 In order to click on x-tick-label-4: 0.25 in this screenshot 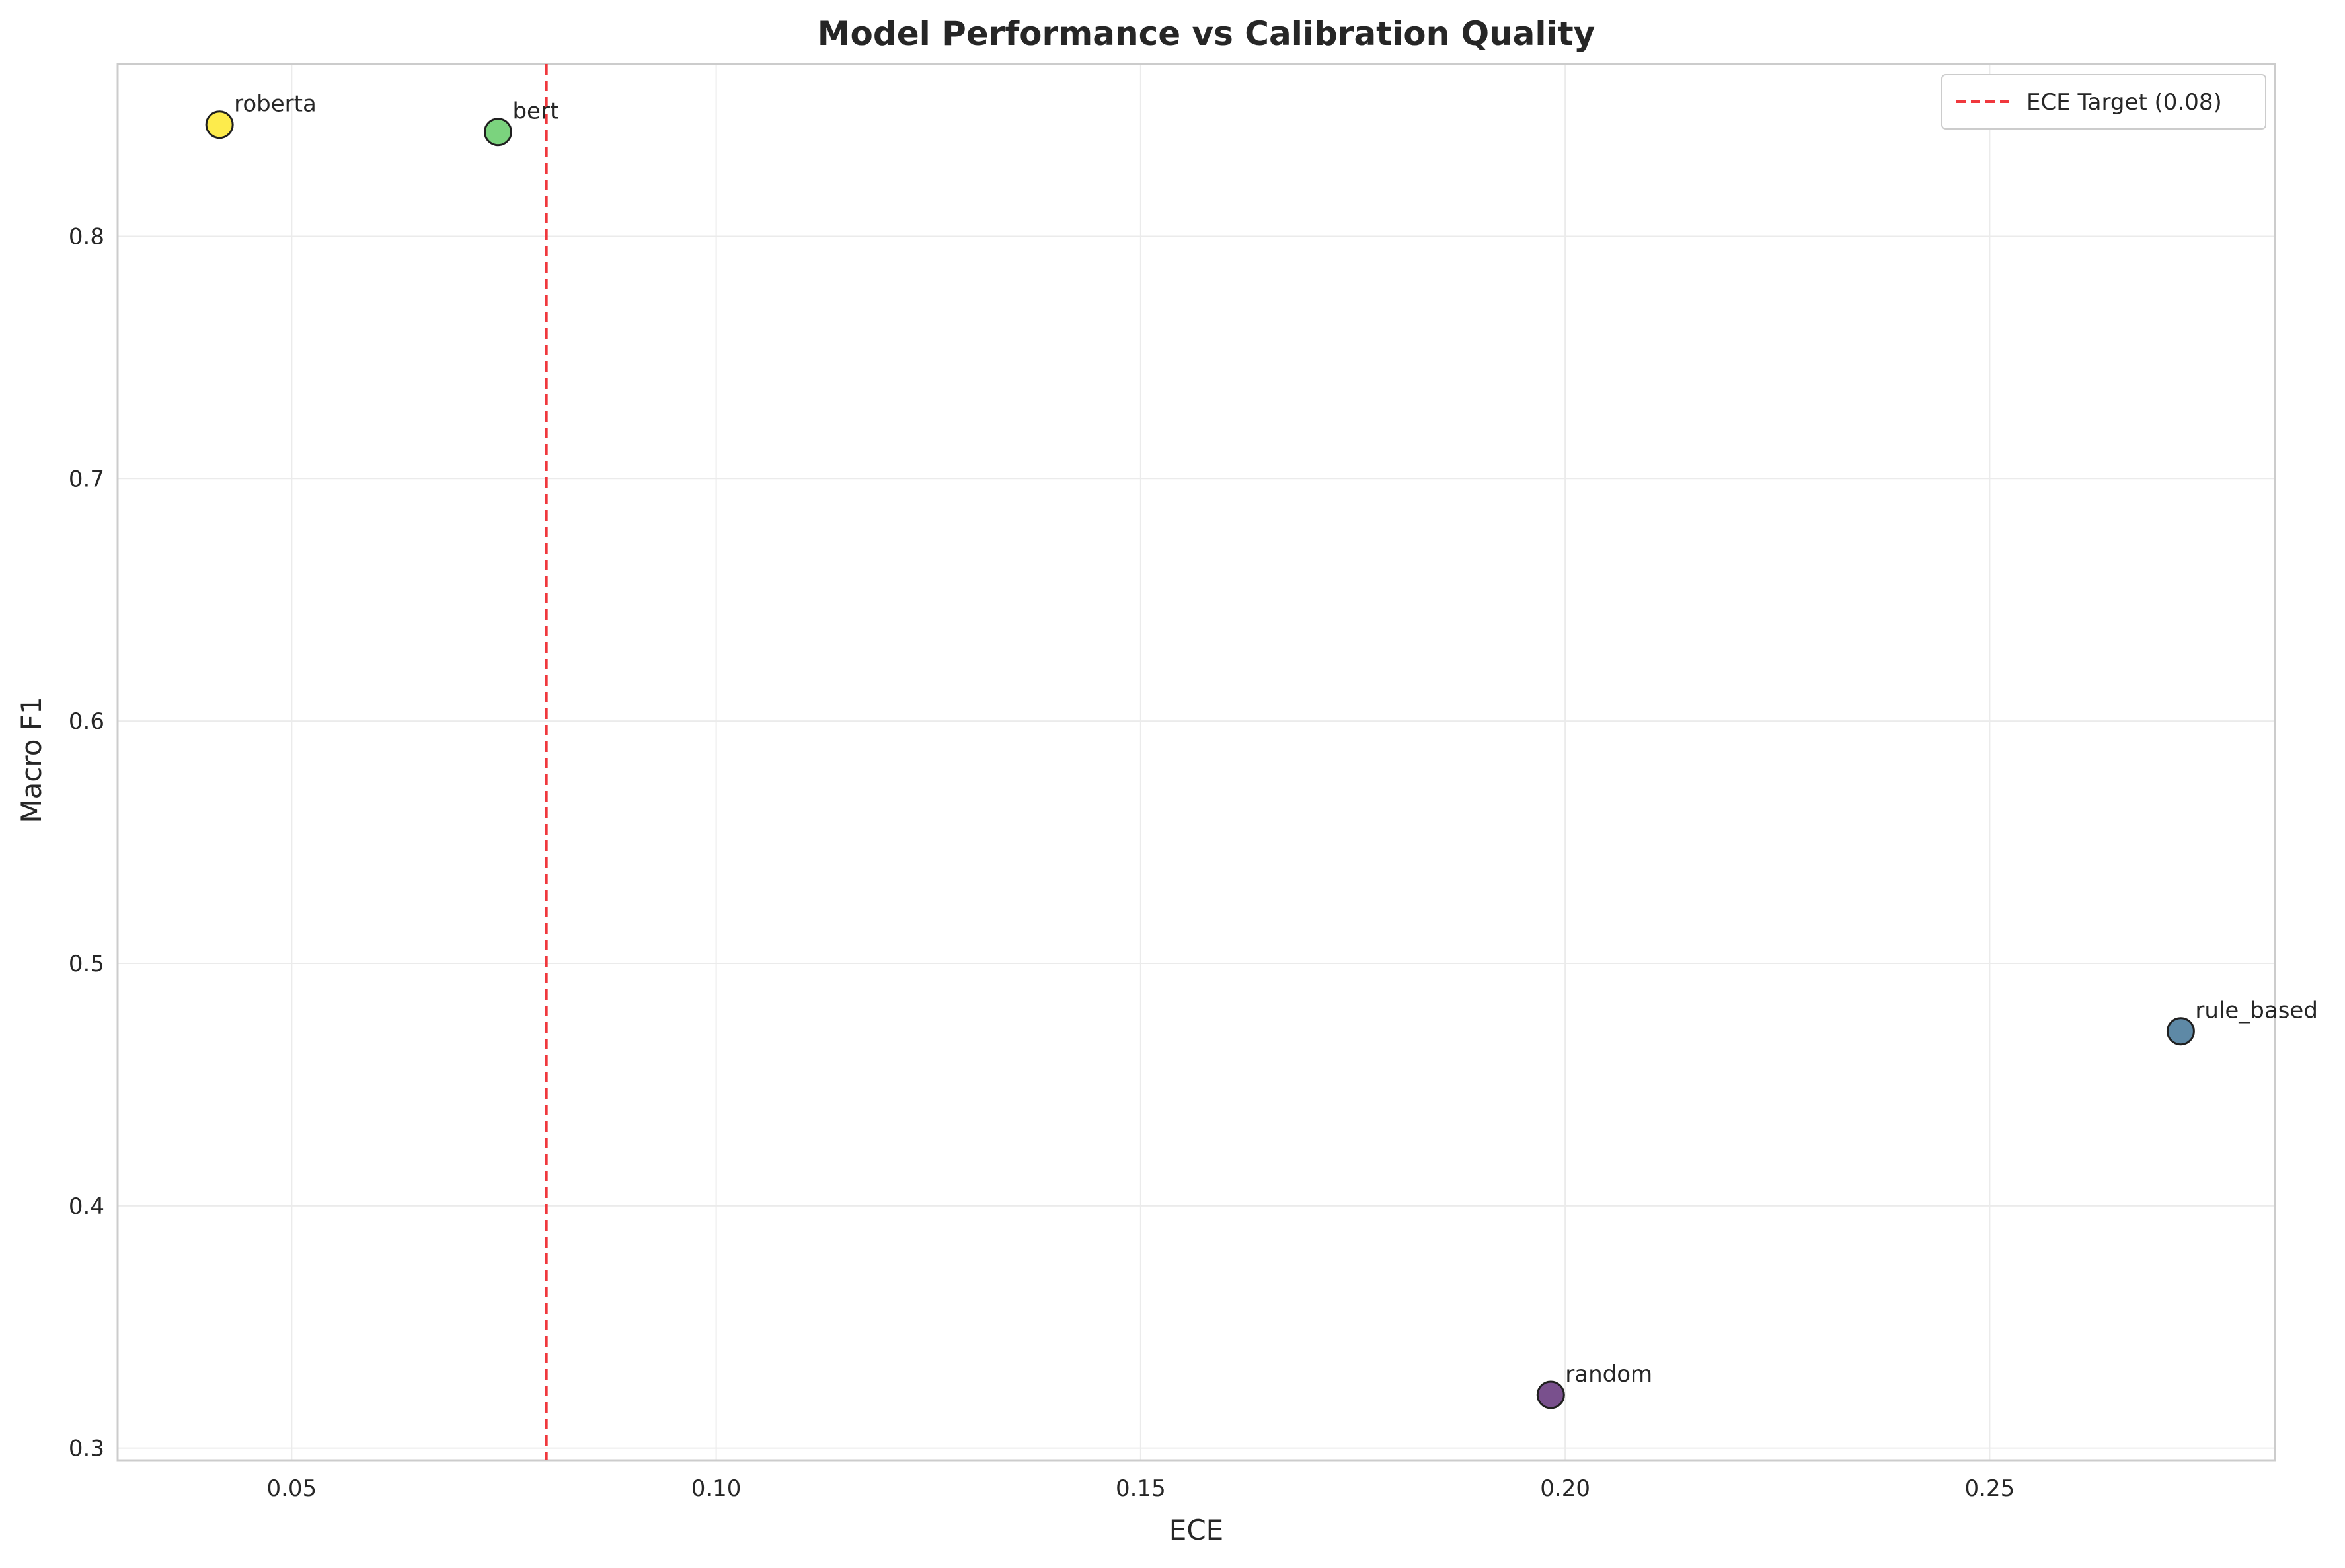, I will do `click(1990, 1489)`.